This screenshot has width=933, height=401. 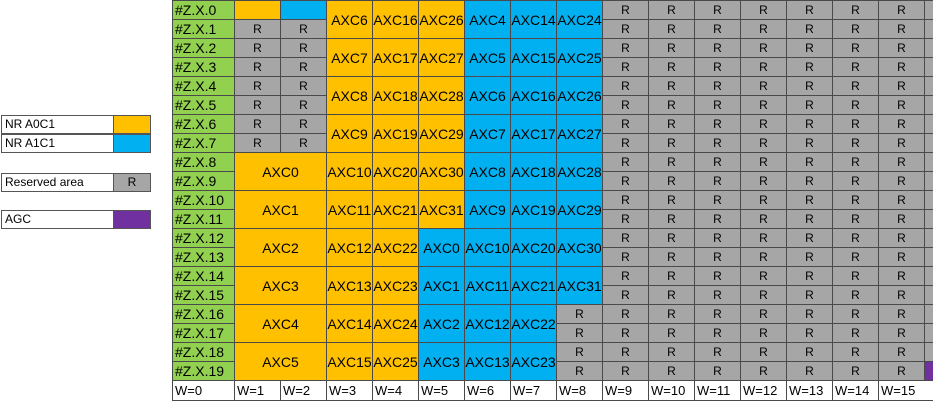 What do you see at coordinates (580, 172) in the screenshot?
I see `allocation-block: AXC28` at bounding box center [580, 172].